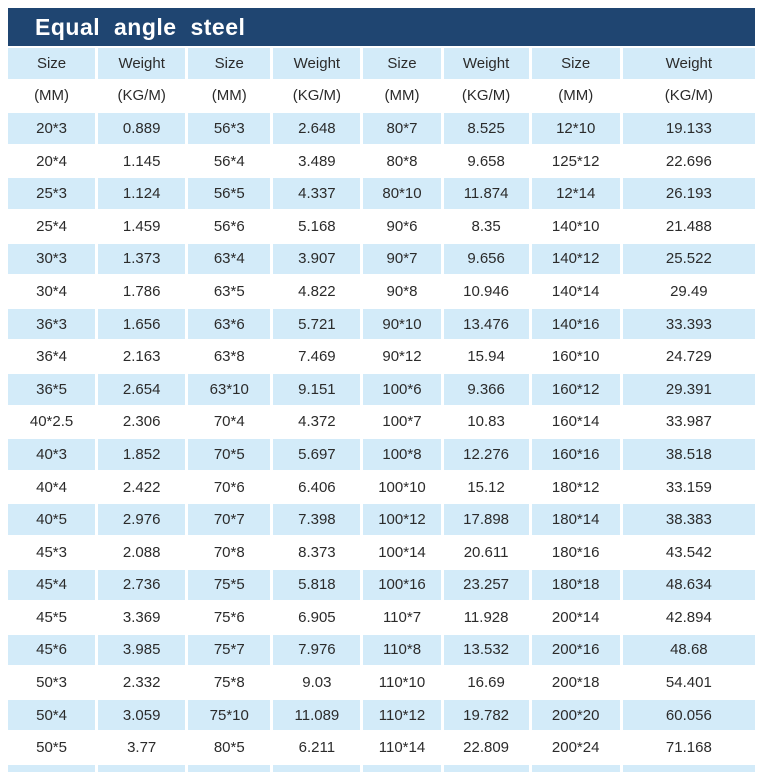  What do you see at coordinates (229, 454) in the screenshot?
I see `size-cell: 70*5` at bounding box center [229, 454].